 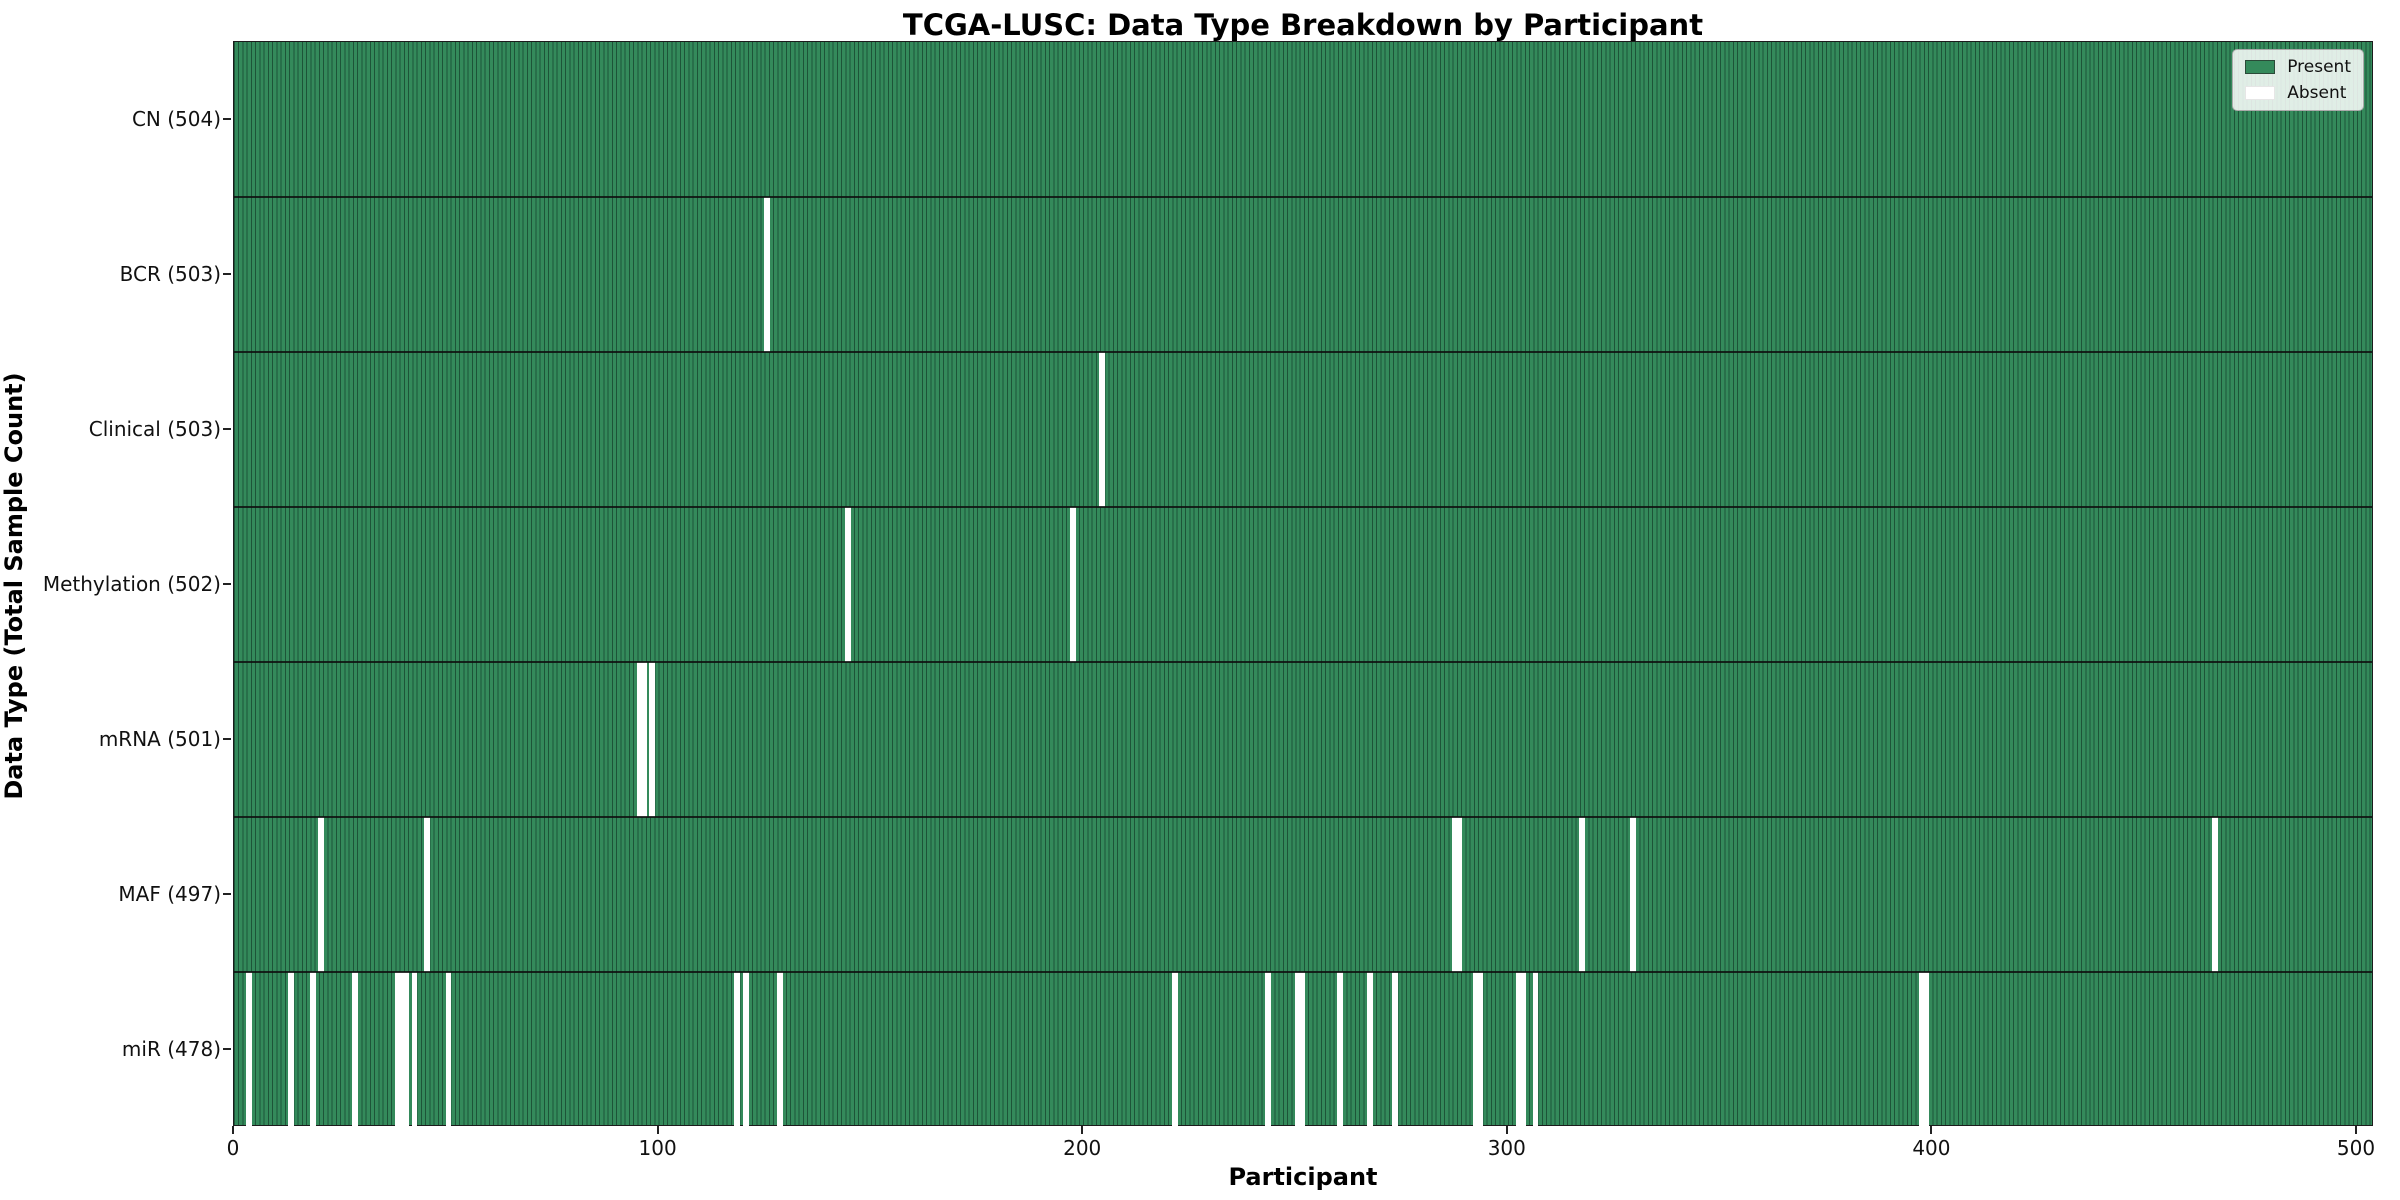 What do you see at coordinates (176, 118) in the screenshot?
I see `y-tick-label: CN (504)` at bounding box center [176, 118].